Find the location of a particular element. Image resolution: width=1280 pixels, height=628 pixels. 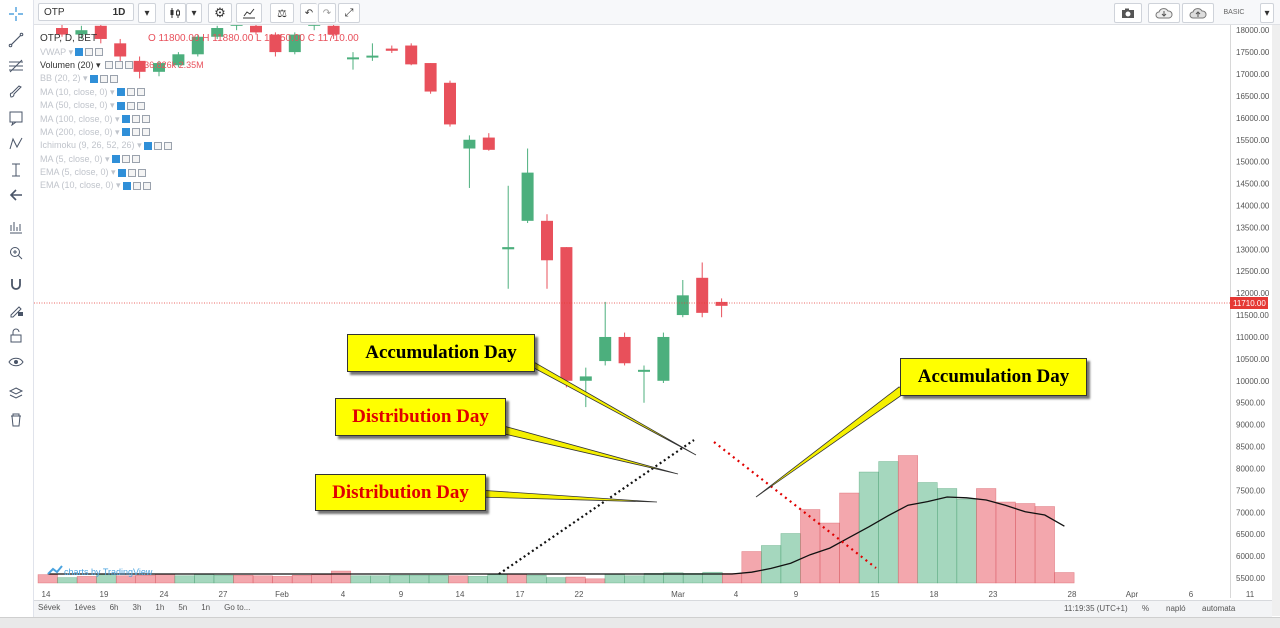

zoom-icon is located at coordinates (16, 253).